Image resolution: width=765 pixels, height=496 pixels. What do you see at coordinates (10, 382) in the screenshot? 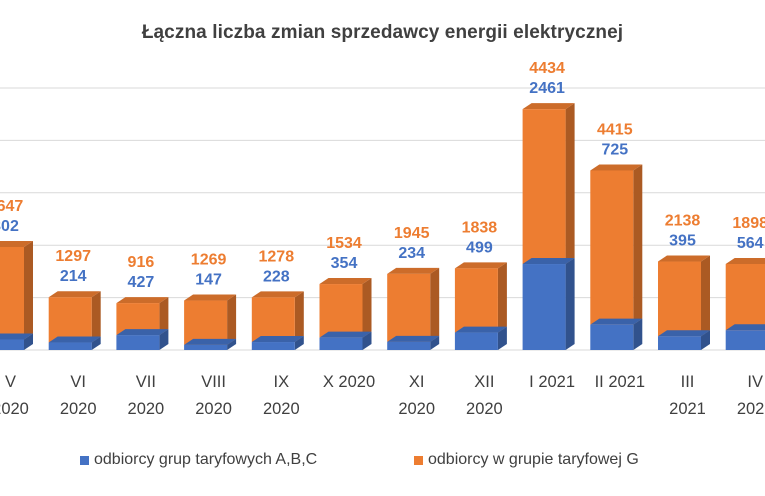
I see `x-tick-label: V` at bounding box center [10, 382].